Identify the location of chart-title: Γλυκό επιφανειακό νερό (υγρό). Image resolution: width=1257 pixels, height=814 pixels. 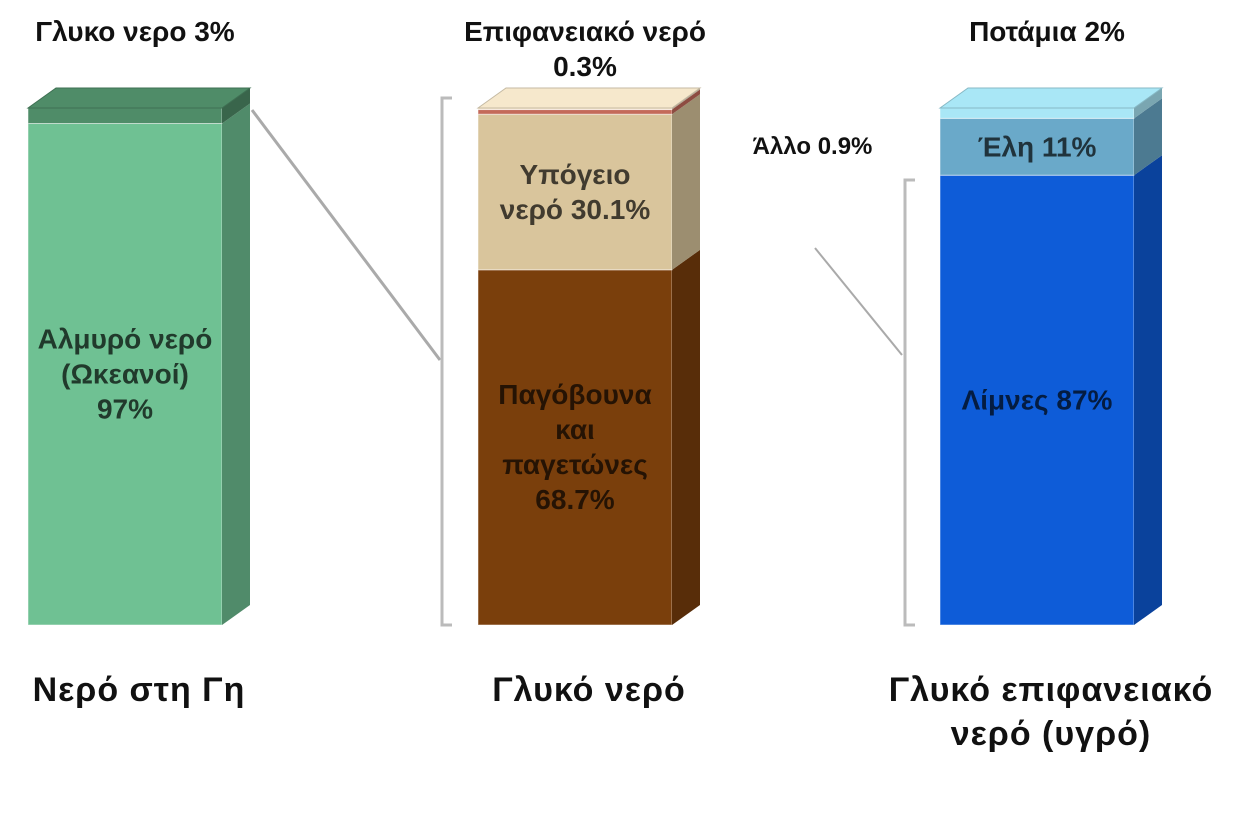
(1051, 712).